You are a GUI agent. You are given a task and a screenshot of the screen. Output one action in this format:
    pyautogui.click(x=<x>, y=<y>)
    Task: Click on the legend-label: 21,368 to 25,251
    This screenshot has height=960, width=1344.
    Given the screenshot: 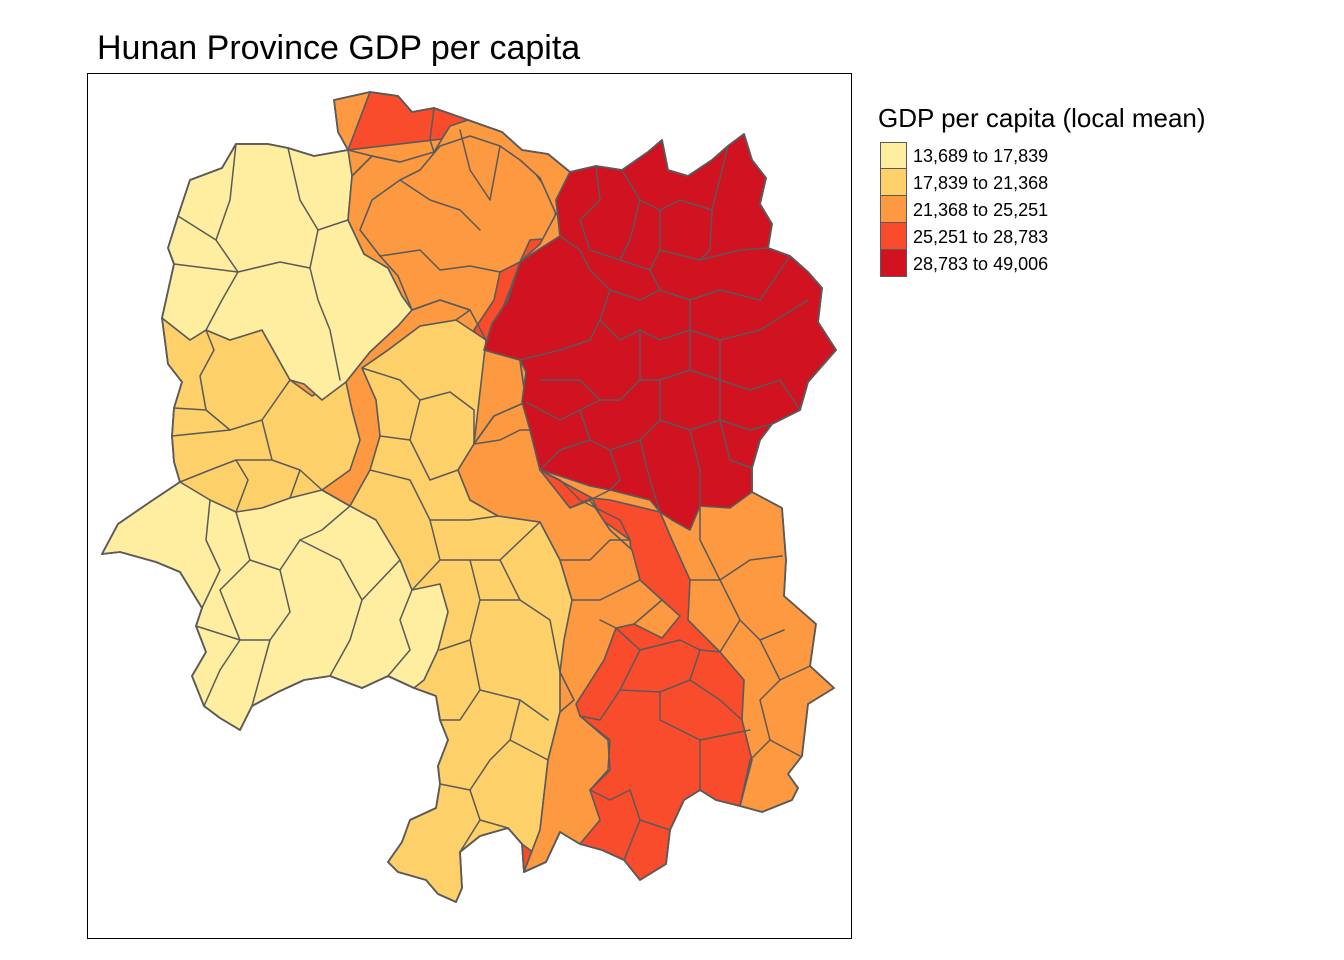 What is the action you would take?
    pyautogui.click(x=981, y=210)
    